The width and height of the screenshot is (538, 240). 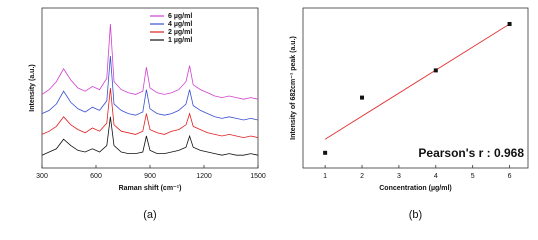 I want to click on x-tick-label: 1200, so click(x=204, y=176).